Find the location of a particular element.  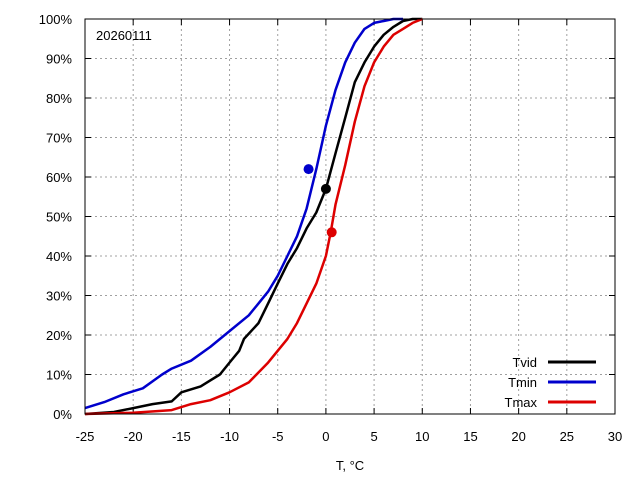

x-axis-title: T, °C is located at coordinates (350, 465).